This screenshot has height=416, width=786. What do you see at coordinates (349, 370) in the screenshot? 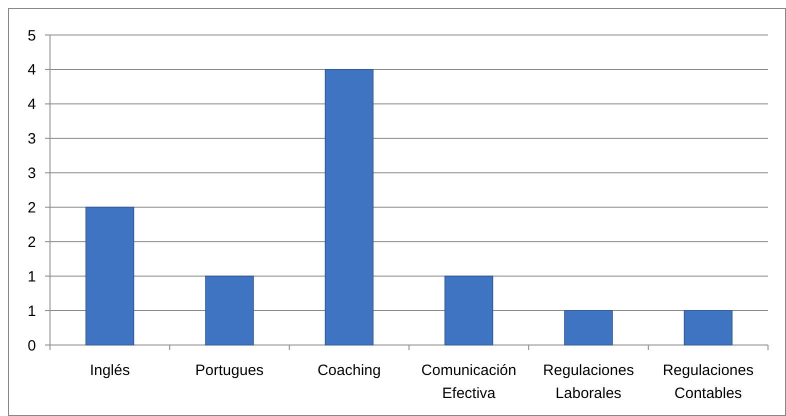
I see `x-tick-label: Coaching` at bounding box center [349, 370].